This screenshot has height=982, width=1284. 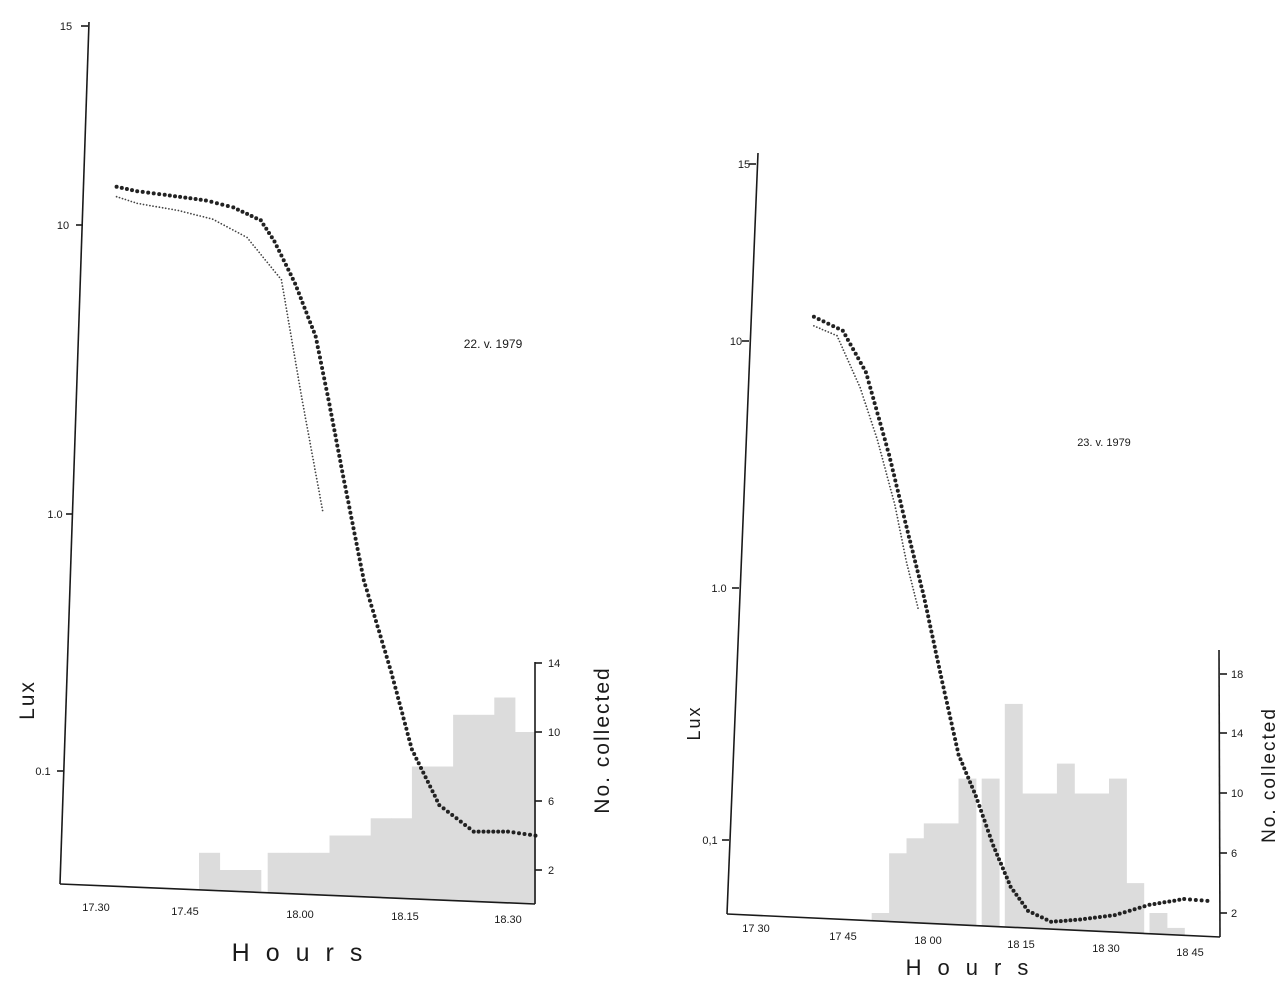 I want to click on right-x-ticks: 17 30 17 45 18 00 18 15 18 30 18 45, so click(x=973, y=941).